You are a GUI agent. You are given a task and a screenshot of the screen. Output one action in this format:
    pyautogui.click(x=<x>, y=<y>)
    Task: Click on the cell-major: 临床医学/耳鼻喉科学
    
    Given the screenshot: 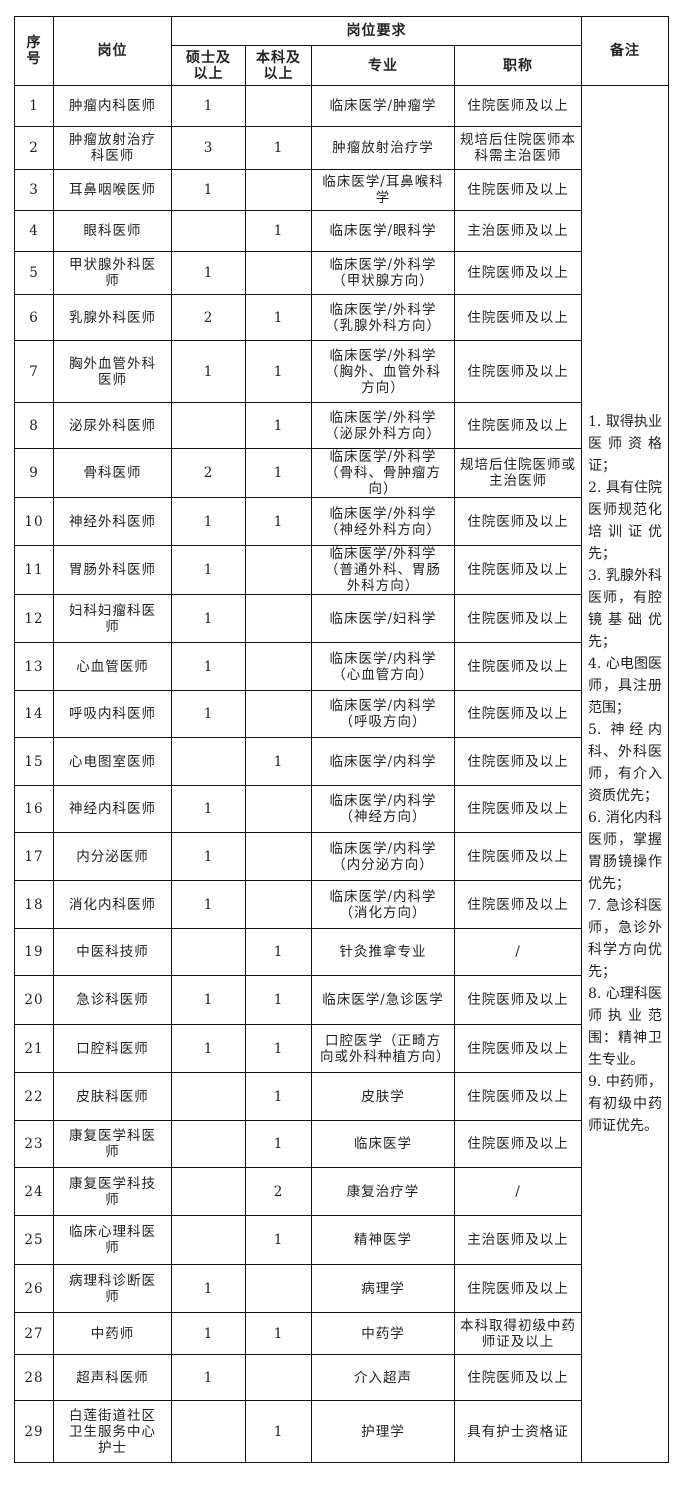 What is the action you would take?
    pyautogui.click(x=383, y=190)
    